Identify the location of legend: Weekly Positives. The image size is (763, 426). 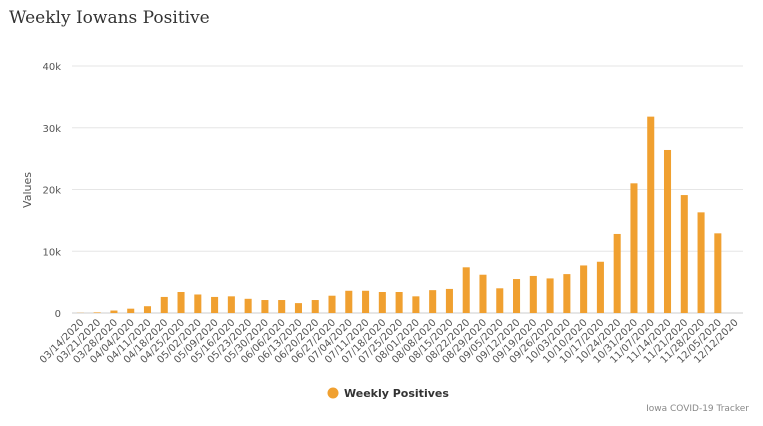
(388, 393).